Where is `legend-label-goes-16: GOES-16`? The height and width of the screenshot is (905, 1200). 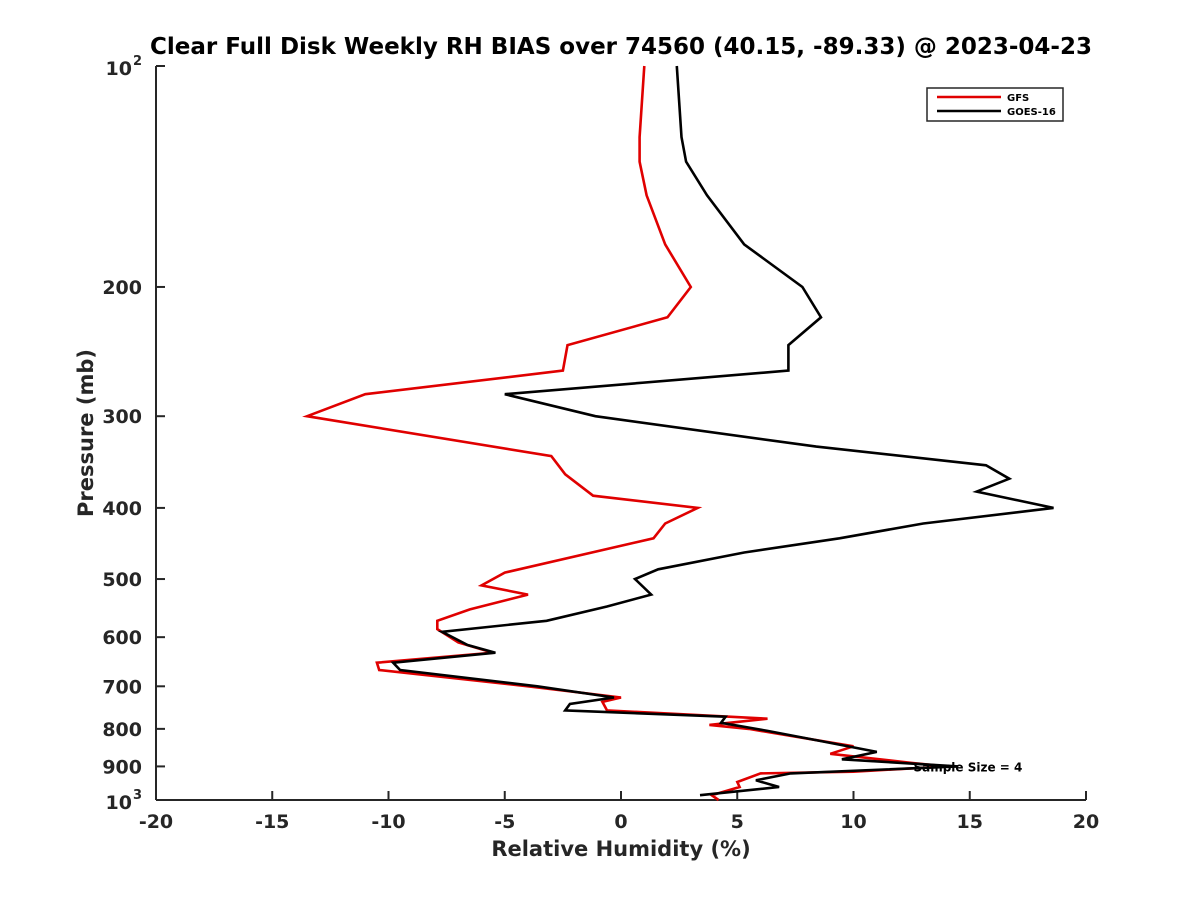 legend-label-goes-16: GOES-16 is located at coordinates (1031, 112).